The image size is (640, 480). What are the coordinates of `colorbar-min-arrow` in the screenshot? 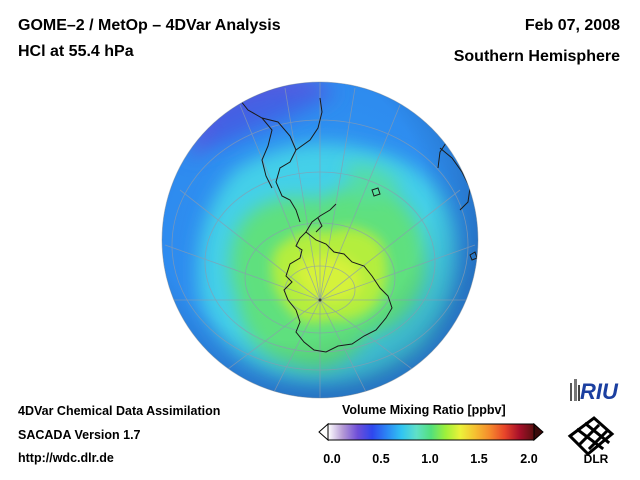 It's located at (323, 432).